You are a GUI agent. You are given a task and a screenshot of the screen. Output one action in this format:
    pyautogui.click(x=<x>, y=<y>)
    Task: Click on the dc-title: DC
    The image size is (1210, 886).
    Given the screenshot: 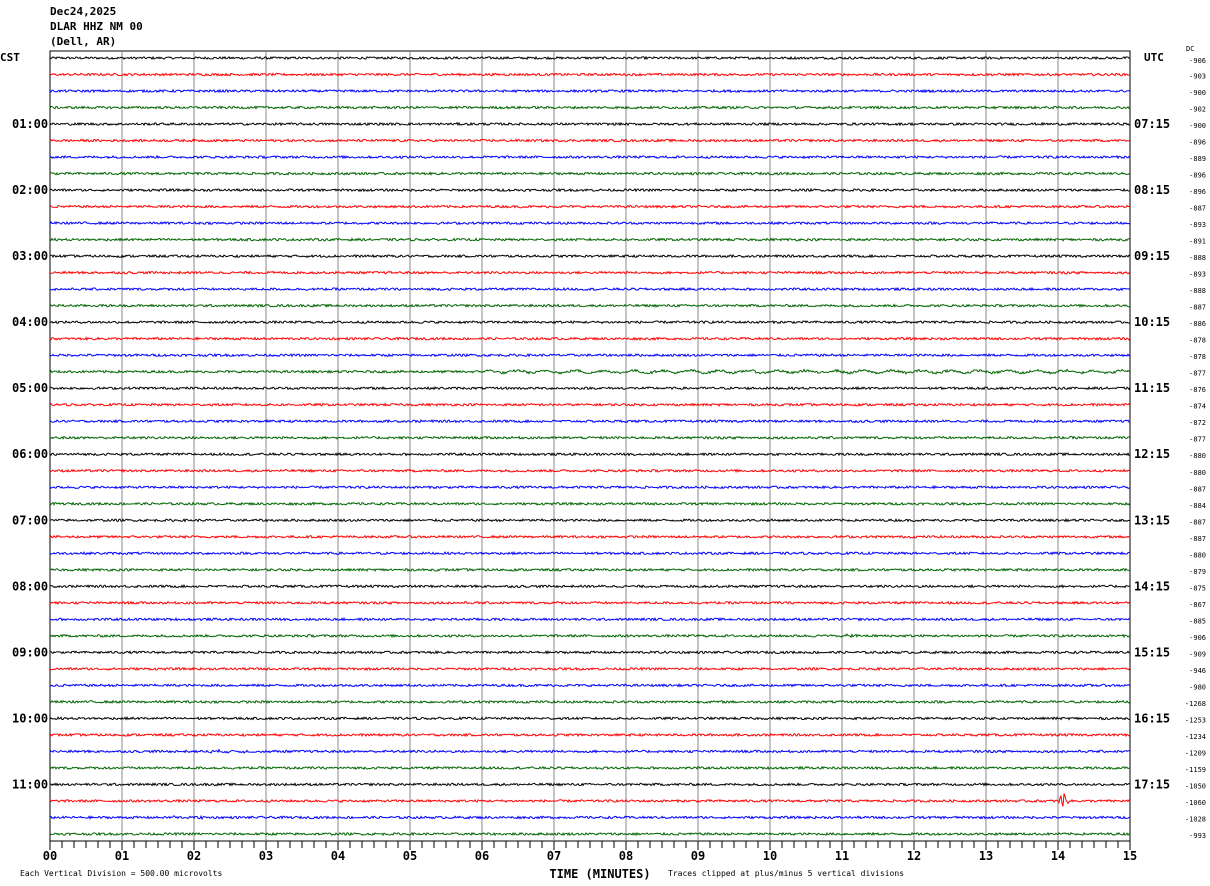 What is the action you would take?
    pyautogui.click(x=1190, y=49)
    